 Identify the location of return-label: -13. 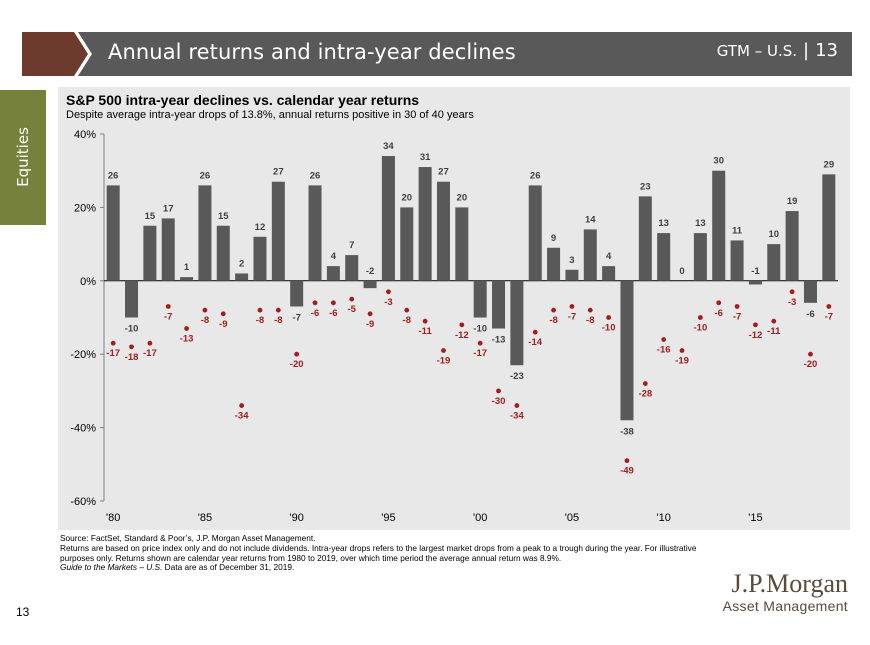
(499, 340).